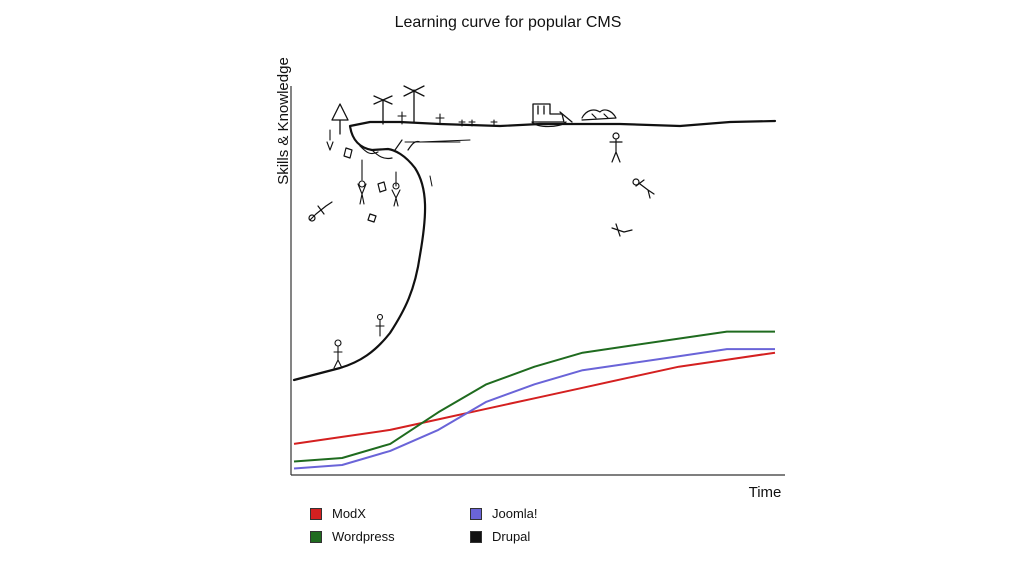 This screenshot has height=564, width=1016. I want to click on series-line-joomla, so click(534, 409).